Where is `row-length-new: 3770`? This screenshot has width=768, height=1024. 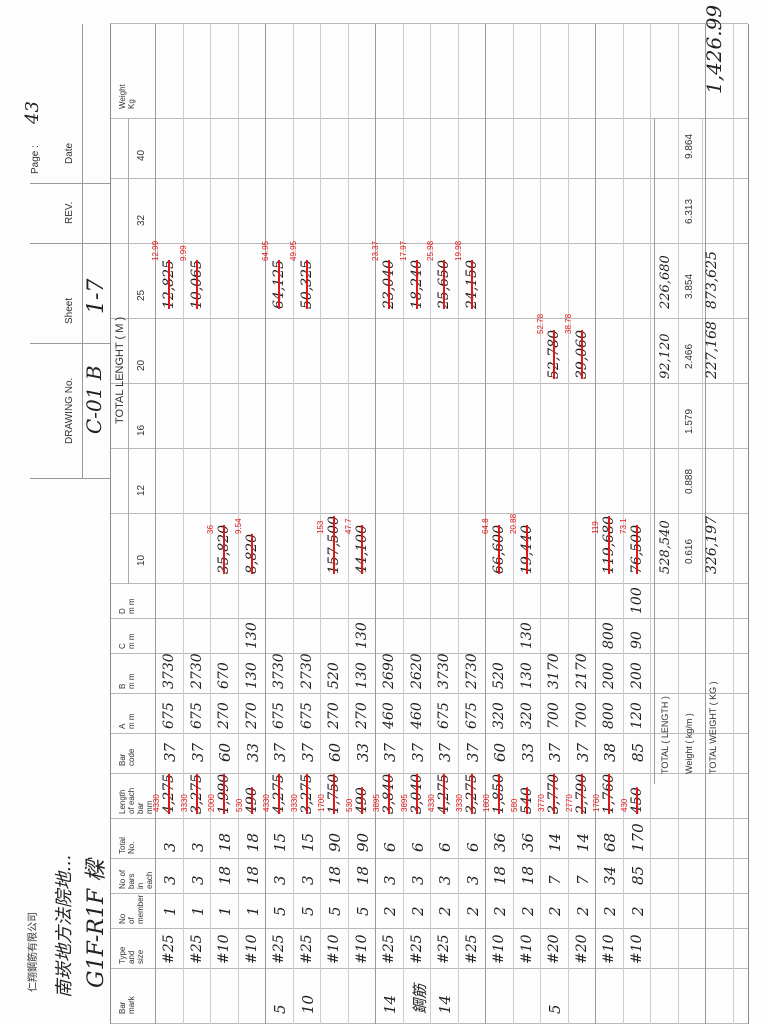 row-length-new: 3770 is located at coordinates (541, 803).